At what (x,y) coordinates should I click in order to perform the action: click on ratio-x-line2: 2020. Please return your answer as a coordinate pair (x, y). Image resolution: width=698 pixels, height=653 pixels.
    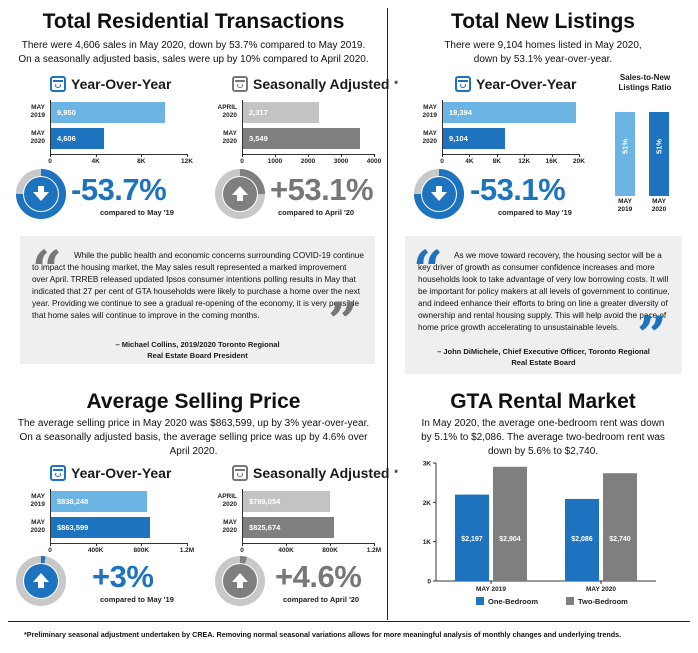
    Looking at the image, I should click on (659, 209).